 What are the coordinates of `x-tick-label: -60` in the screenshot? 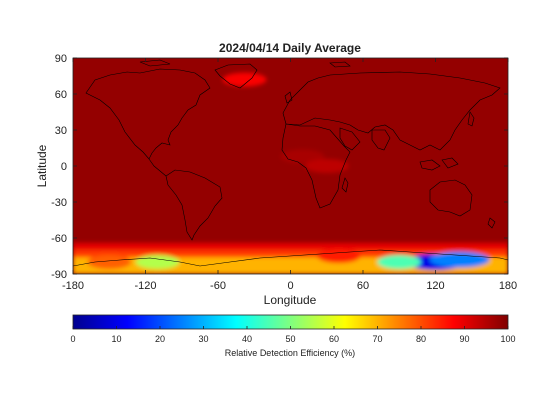 It's located at (218, 286).